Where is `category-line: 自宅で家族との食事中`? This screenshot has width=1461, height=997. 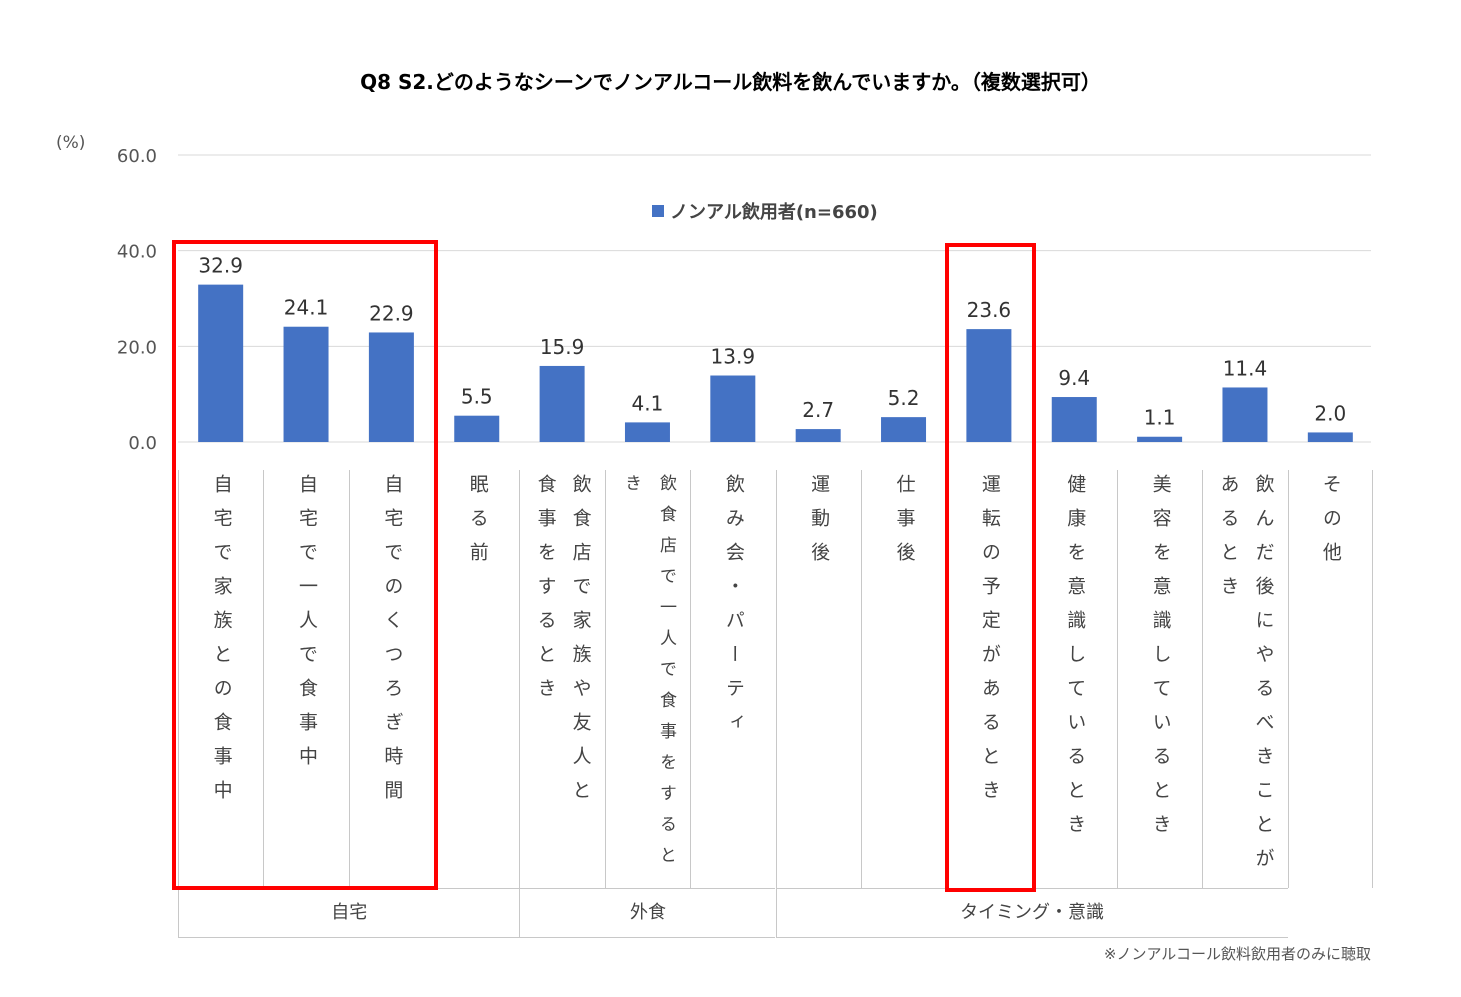 category-line: 自宅で家族との食事中 is located at coordinates (221, 644).